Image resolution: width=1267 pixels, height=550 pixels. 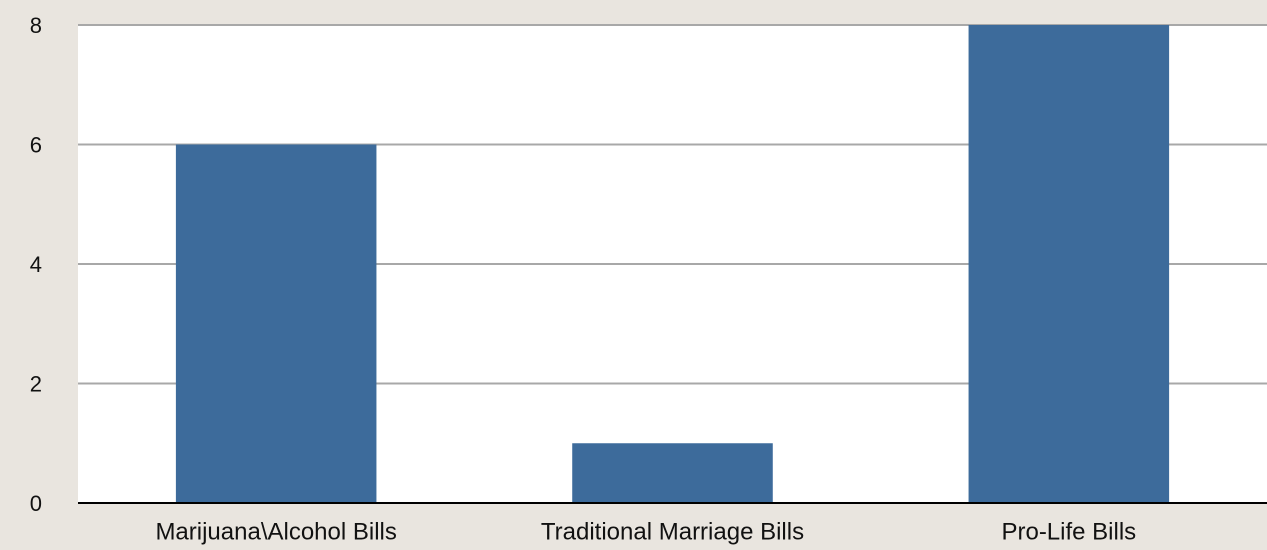 What do you see at coordinates (36, 503) in the screenshot?
I see `y-tick-label: 0` at bounding box center [36, 503].